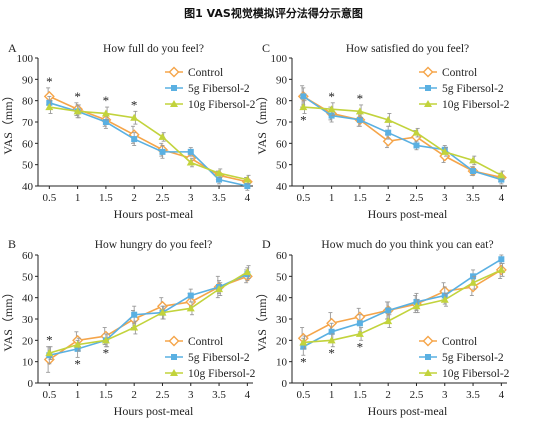 The width and height of the screenshot is (547, 430). What do you see at coordinates (8, 121) in the screenshot?
I see `y-axis-label: VAS（mm）` at bounding box center [8, 121].